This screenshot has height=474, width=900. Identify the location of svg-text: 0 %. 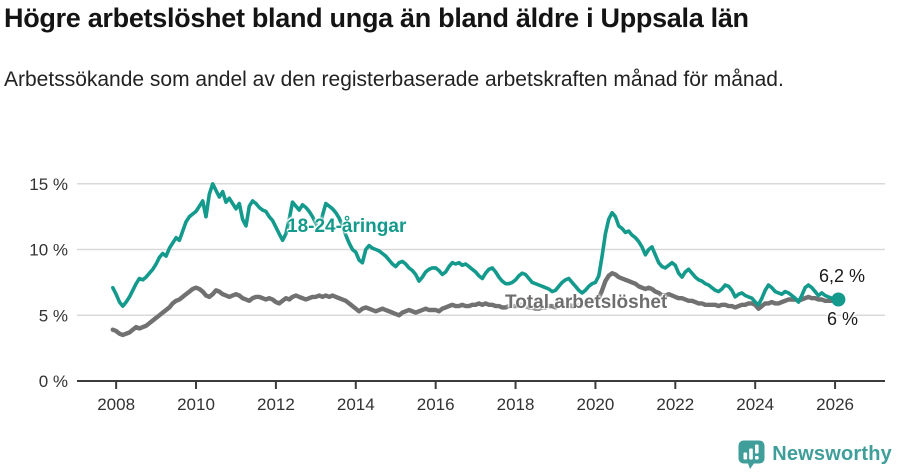
(53, 381).